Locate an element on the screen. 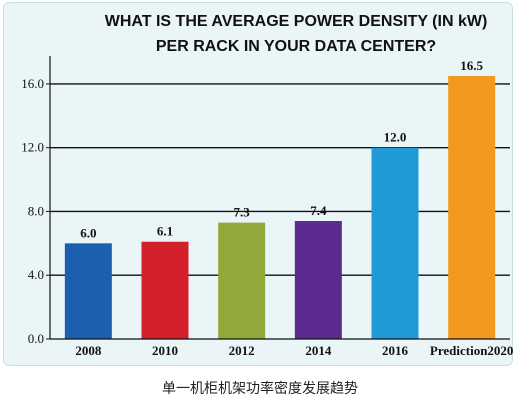  x-tick-label: 2008 is located at coordinates (88, 350).